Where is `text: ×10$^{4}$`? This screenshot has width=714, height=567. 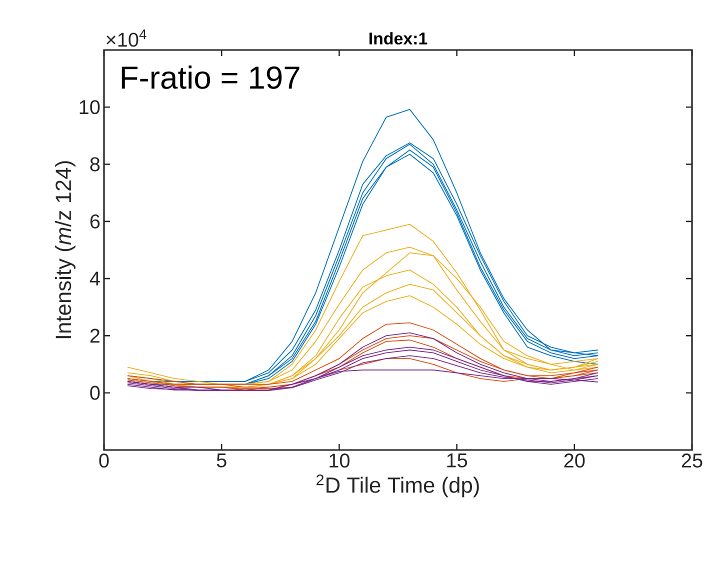 text: ×10$^{4}$ is located at coordinates (126, 38).